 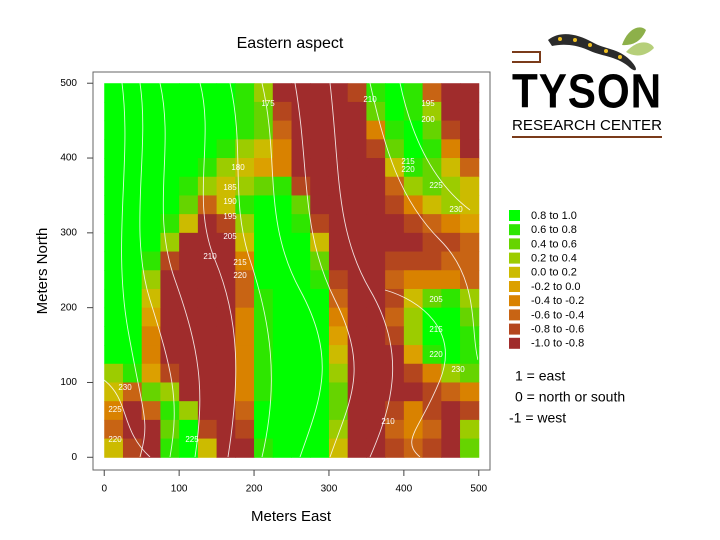 What do you see at coordinates (592, 52) in the screenshot?
I see `salamander` at bounding box center [592, 52].